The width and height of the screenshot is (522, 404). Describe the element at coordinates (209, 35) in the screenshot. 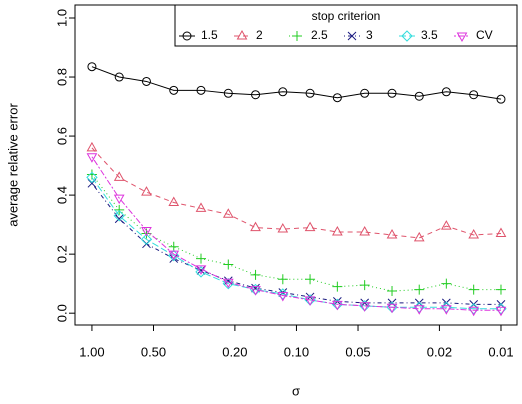

I see `legend-label: 1.5` at that location.